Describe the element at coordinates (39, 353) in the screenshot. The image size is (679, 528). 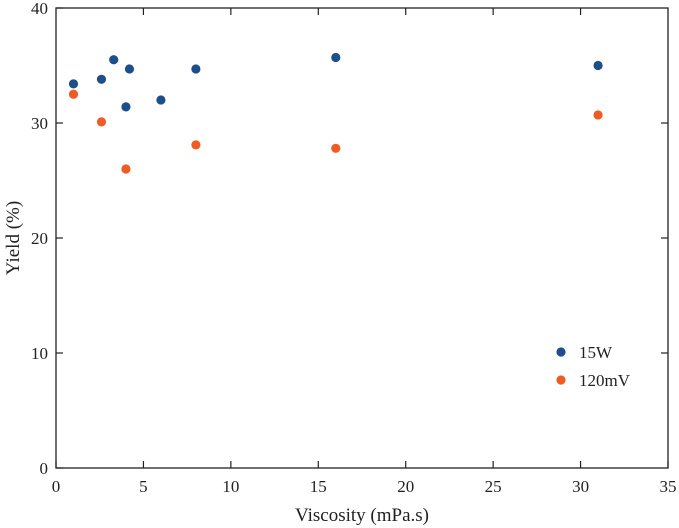
I see `y-tick-label: 10` at that location.